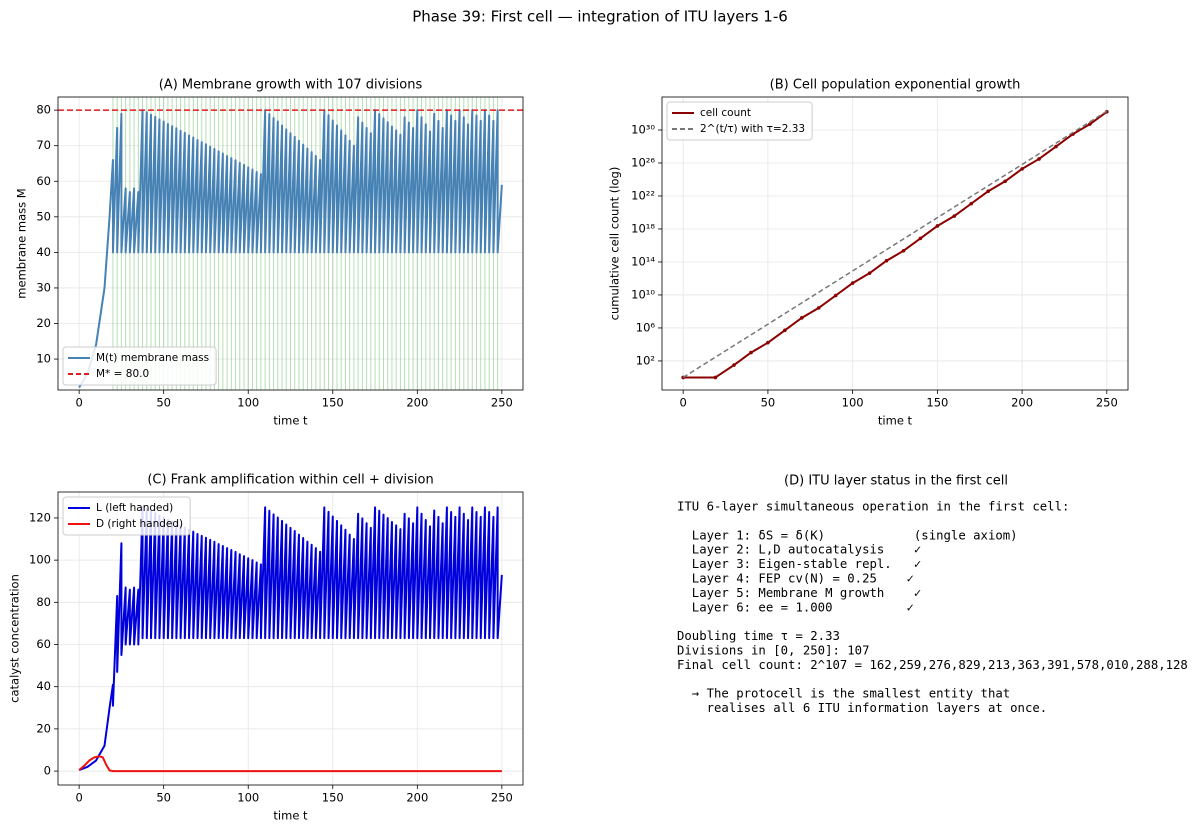  What do you see at coordinates (752, 129) in the screenshot?
I see `legend-label: 2^(t/τ) with τ=2.33` at bounding box center [752, 129].